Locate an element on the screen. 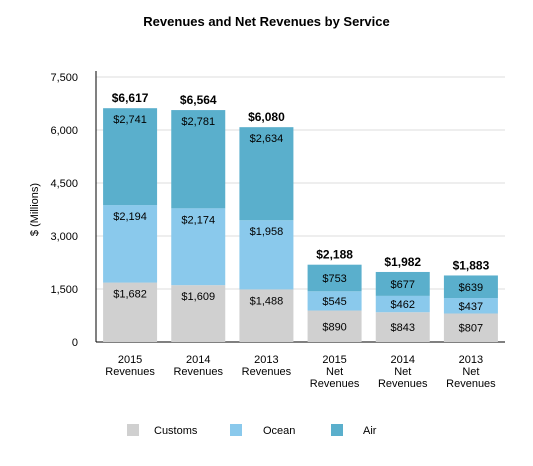 The height and width of the screenshot is (466, 533). bar-value-label: $2,741 is located at coordinates (130, 120).